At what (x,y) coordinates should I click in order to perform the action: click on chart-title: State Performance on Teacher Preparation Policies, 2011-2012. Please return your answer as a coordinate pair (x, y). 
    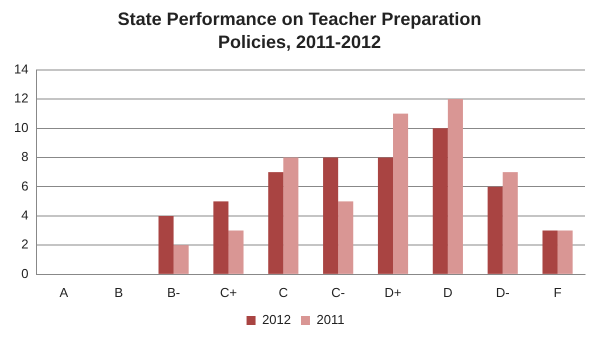
    Looking at the image, I should click on (299, 31).